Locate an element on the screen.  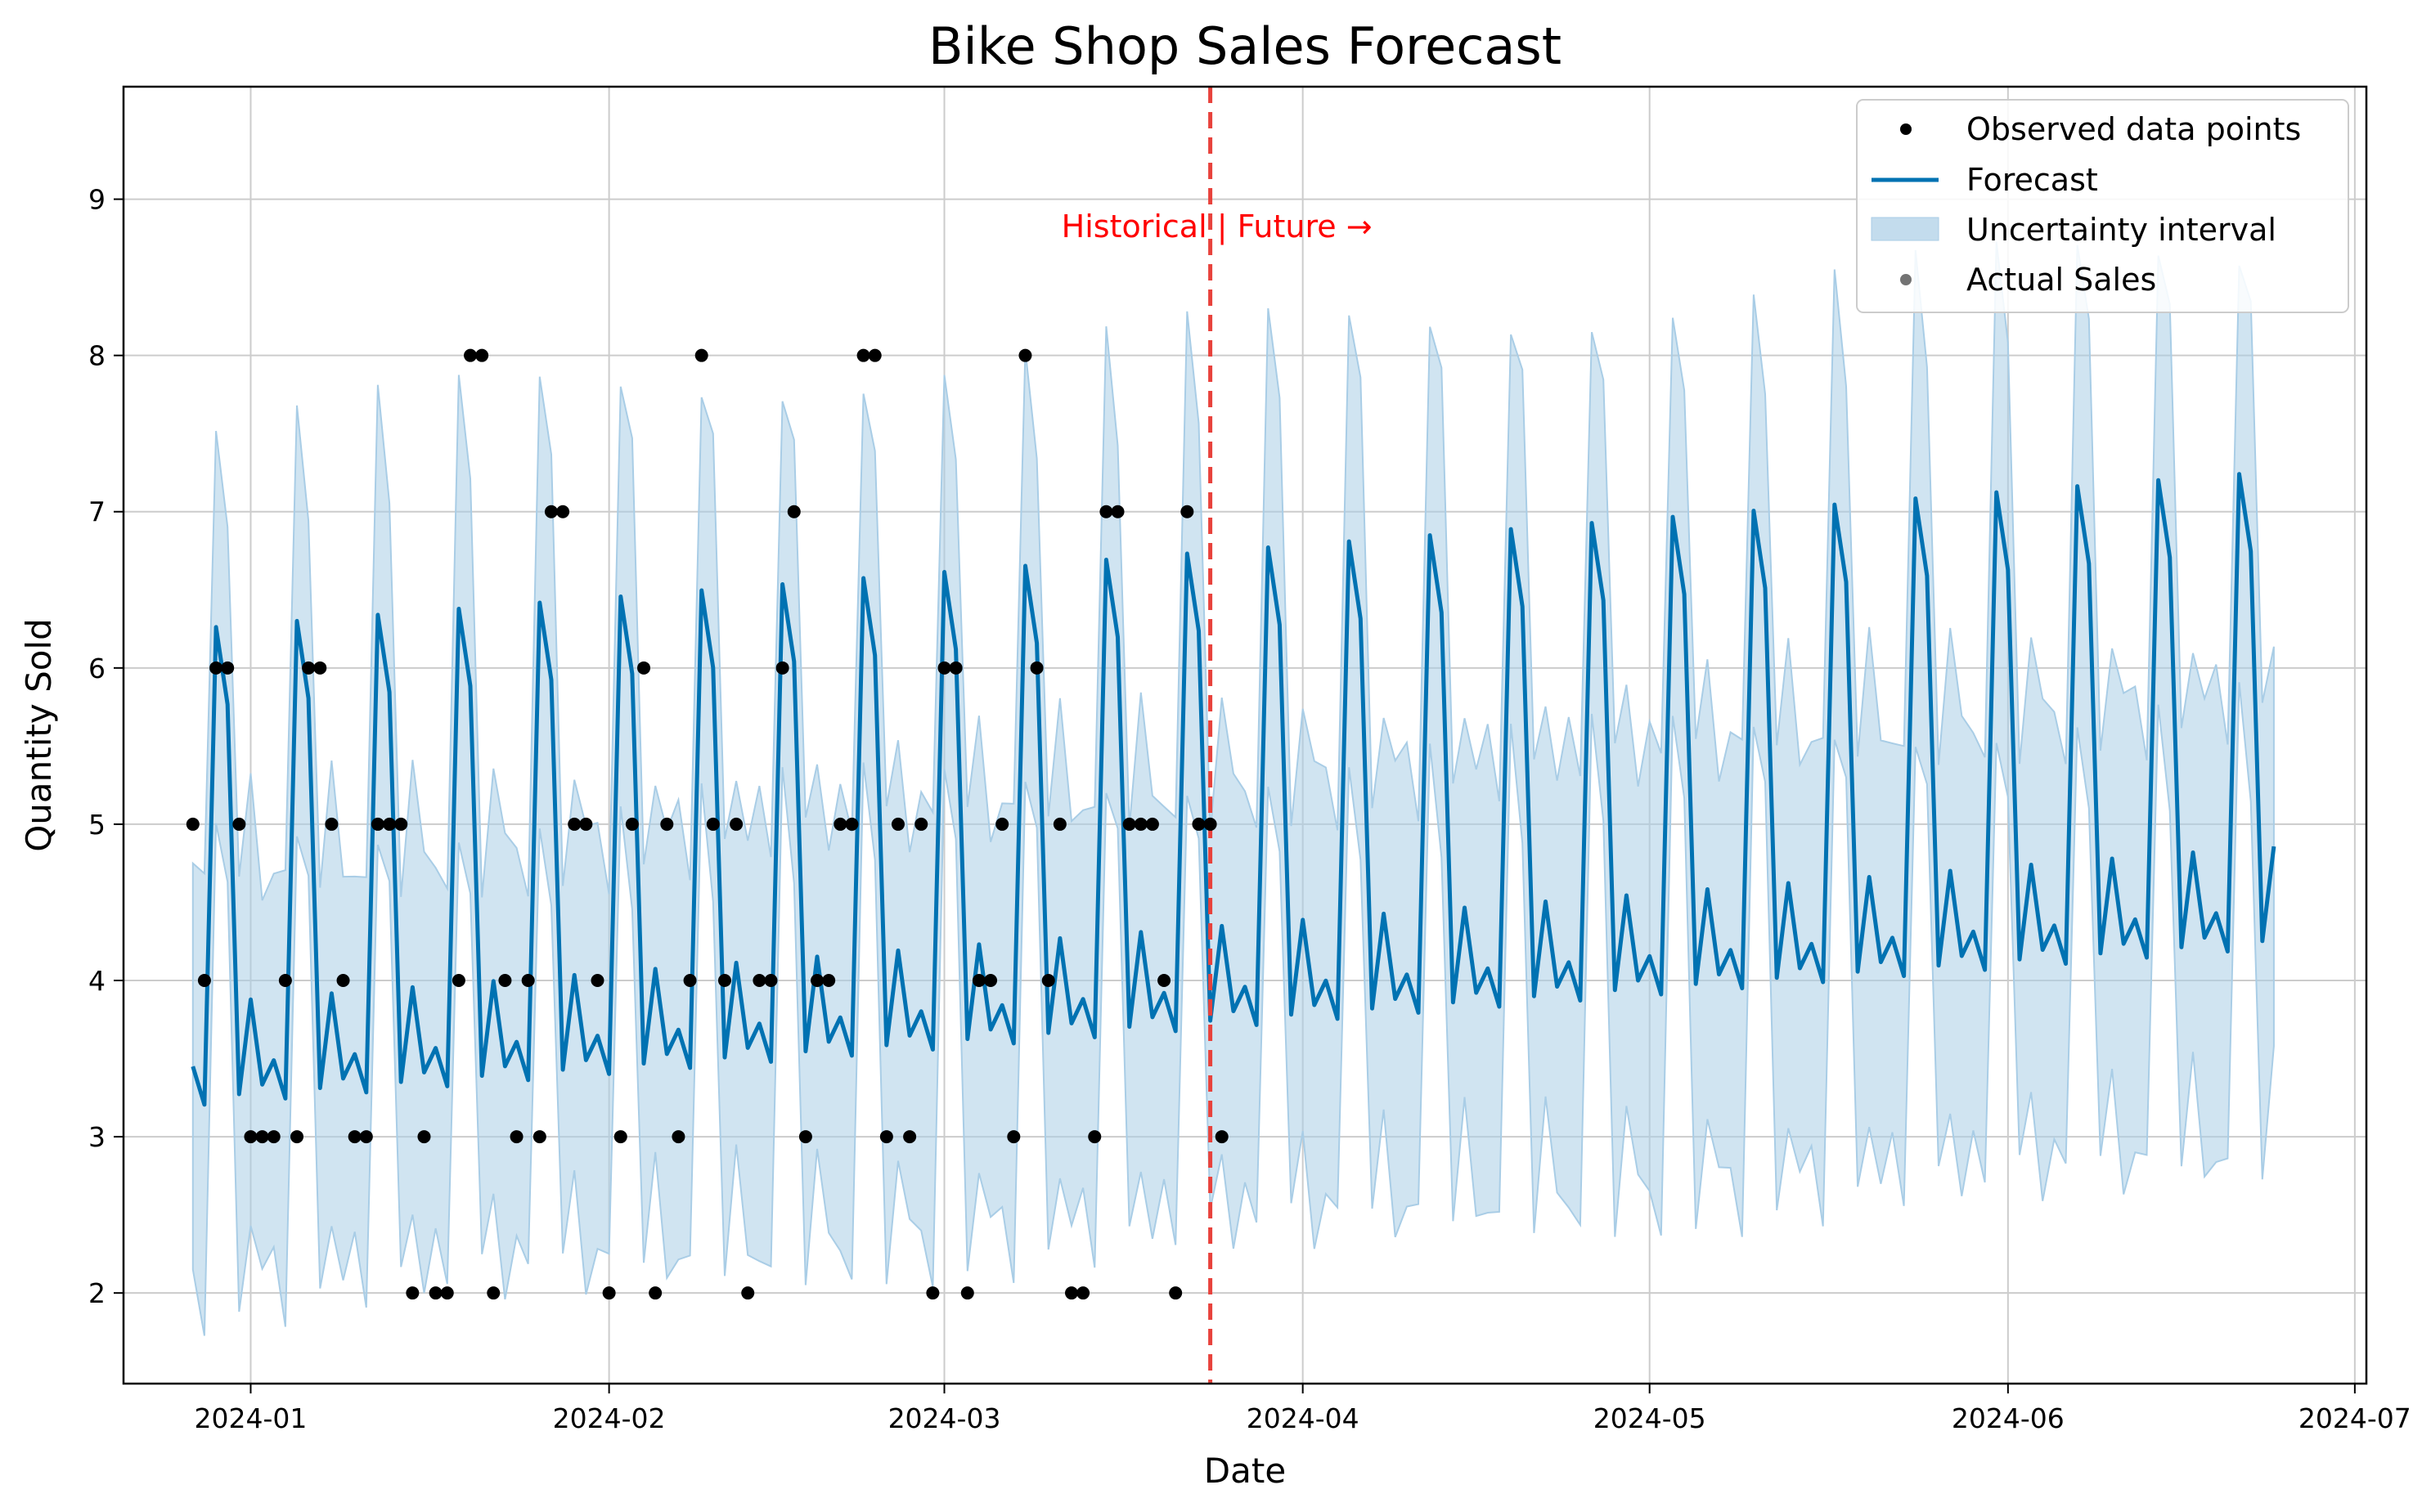
x-tick-label: 2024-06 is located at coordinates (2008, 1418).